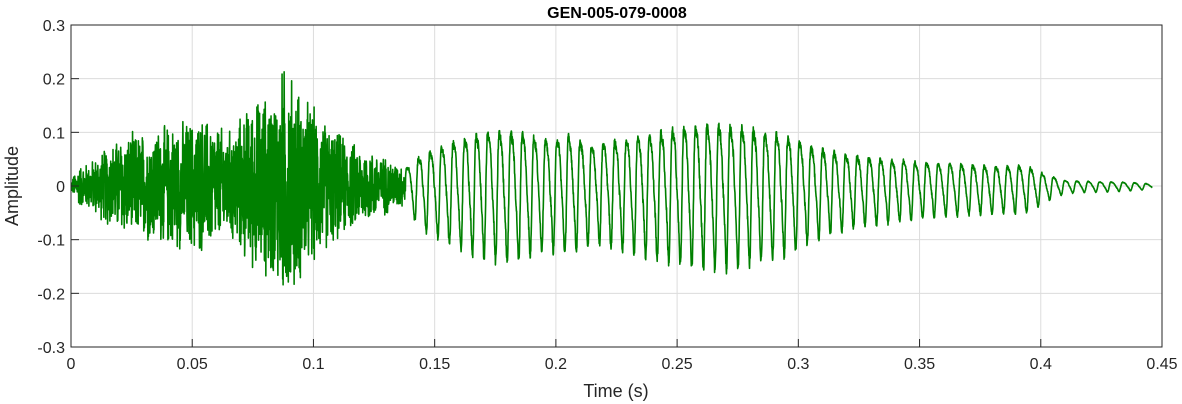 The height and width of the screenshot is (404, 1182). What do you see at coordinates (313, 364) in the screenshot?
I see `x-tick-label: 0.1` at bounding box center [313, 364].